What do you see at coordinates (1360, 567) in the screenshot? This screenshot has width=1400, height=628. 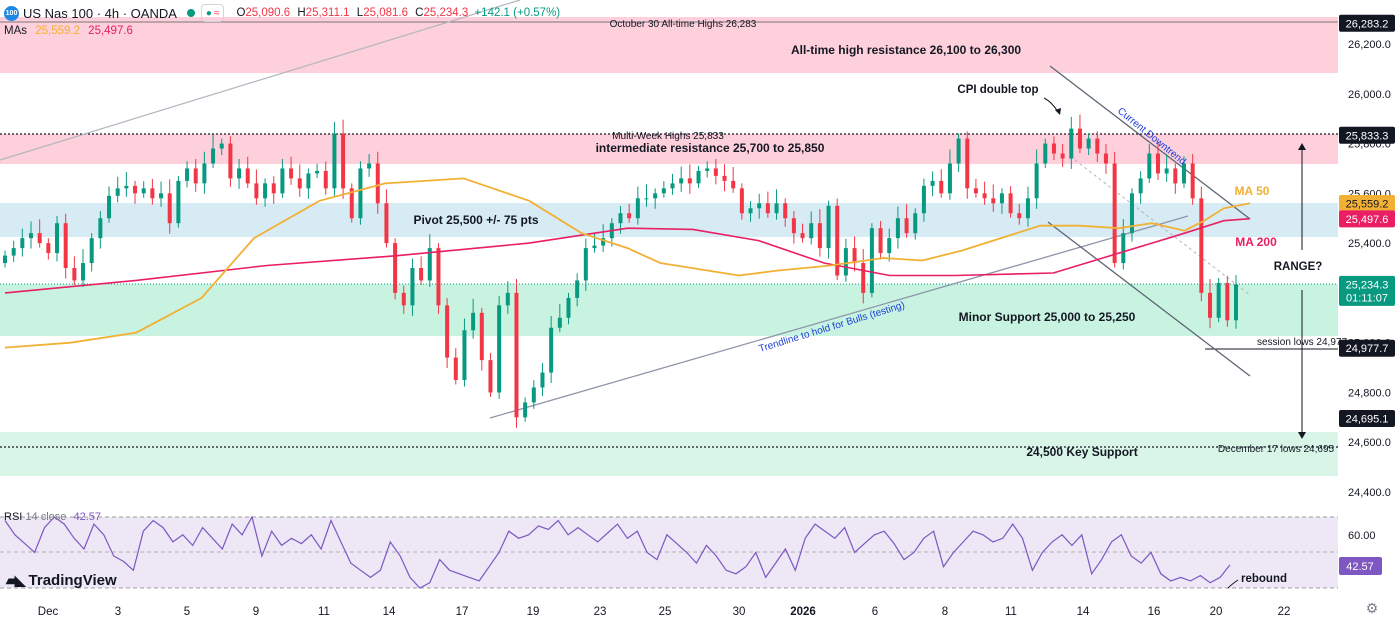 I see `rsi-badge-text: 42.57` at bounding box center [1360, 567].